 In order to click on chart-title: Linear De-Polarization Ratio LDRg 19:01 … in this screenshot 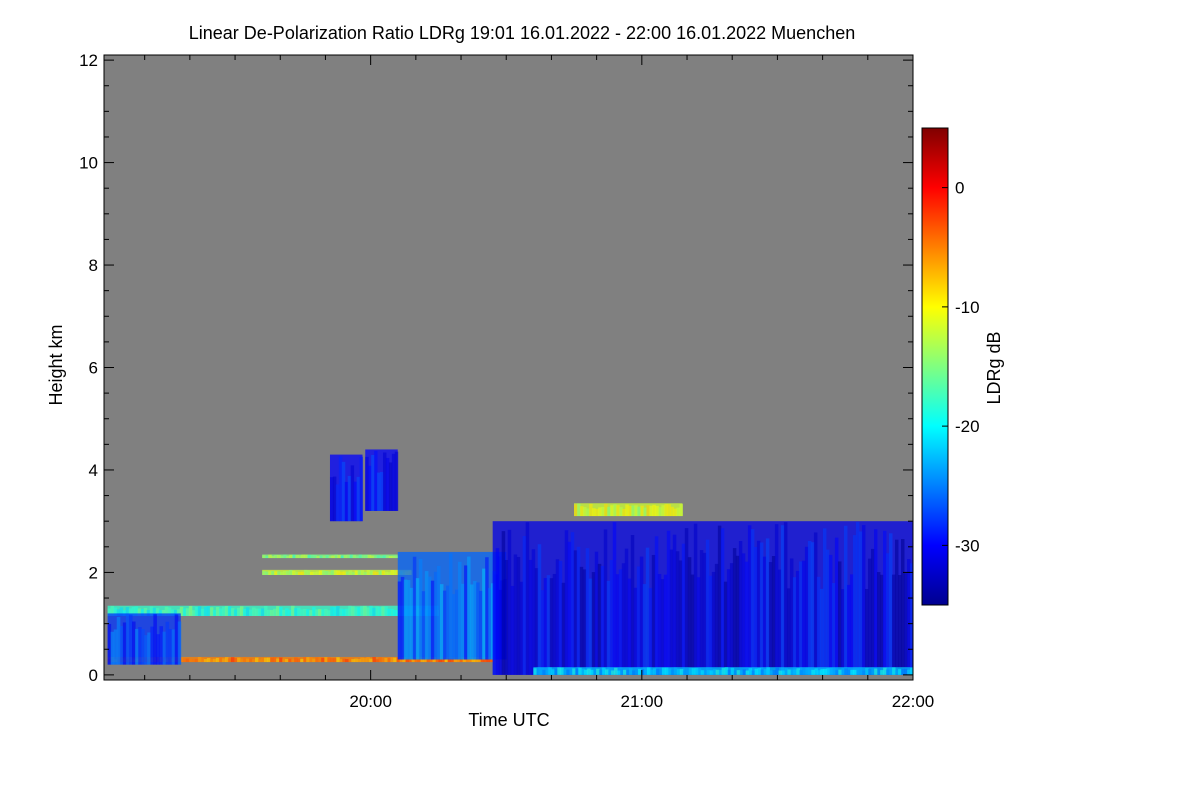, I will do `click(522, 33)`.